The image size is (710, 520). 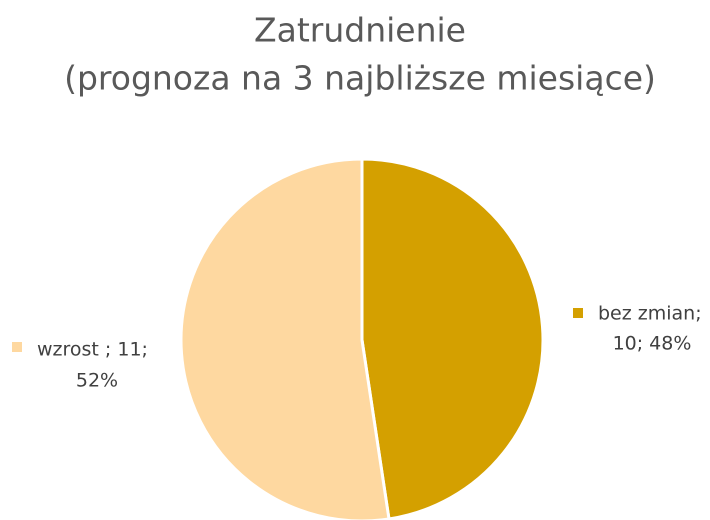 I want to click on data-label: wzrost ; 11;, so click(x=92, y=350).